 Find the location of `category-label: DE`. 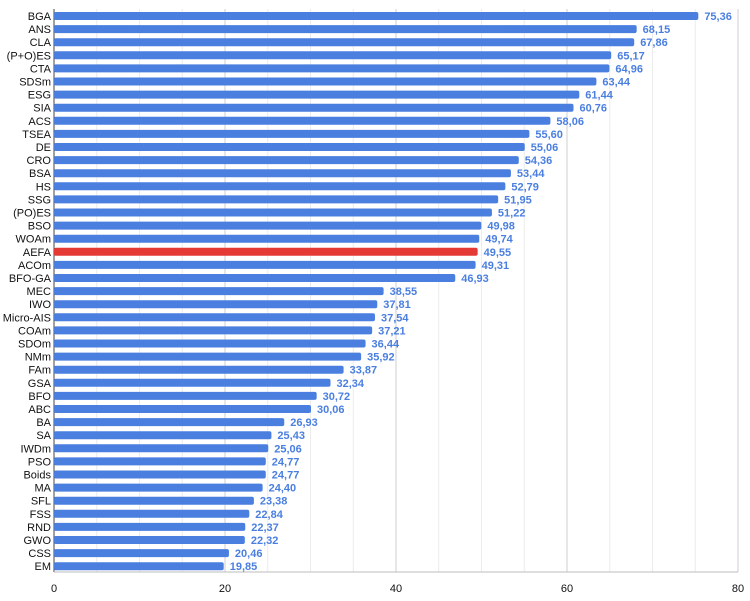

category-label: DE is located at coordinates (43, 148).